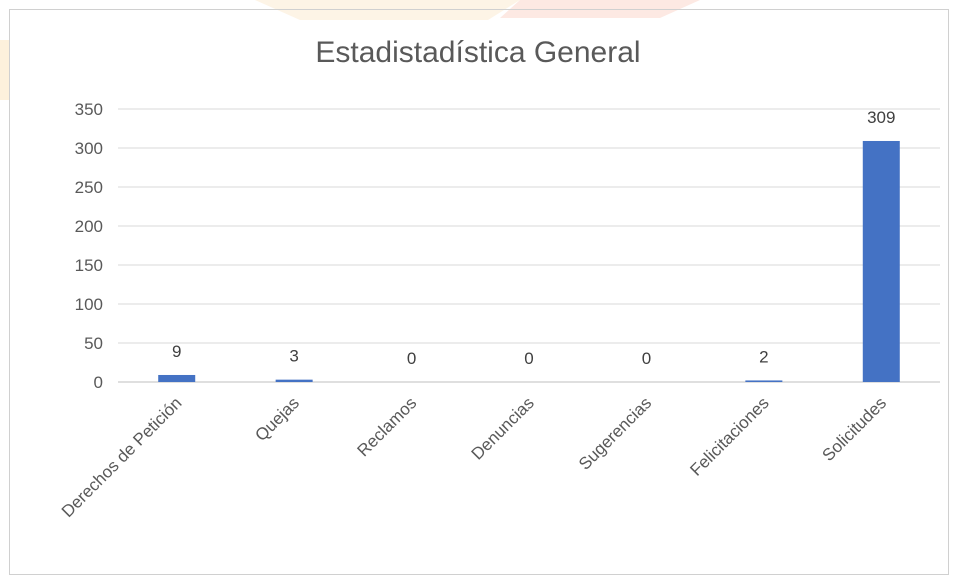 This screenshot has width=956, height=579. What do you see at coordinates (763, 356) in the screenshot?
I see `data-label: 2` at bounding box center [763, 356].